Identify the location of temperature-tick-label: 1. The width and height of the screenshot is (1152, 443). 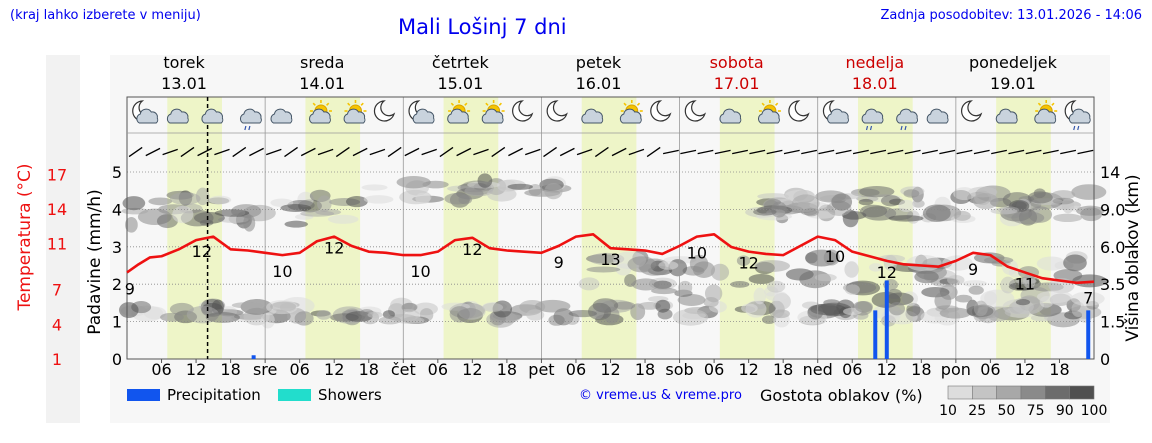
(57, 359).